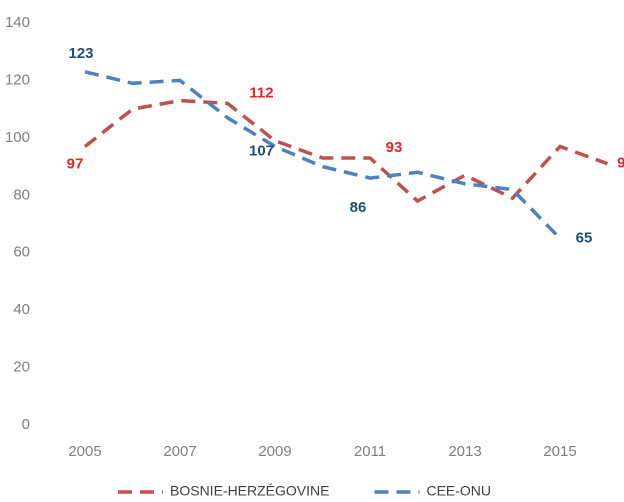  Describe the element at coordinates (17, 137) in the screenshot. I see `y-tick-label: 100` at that location.